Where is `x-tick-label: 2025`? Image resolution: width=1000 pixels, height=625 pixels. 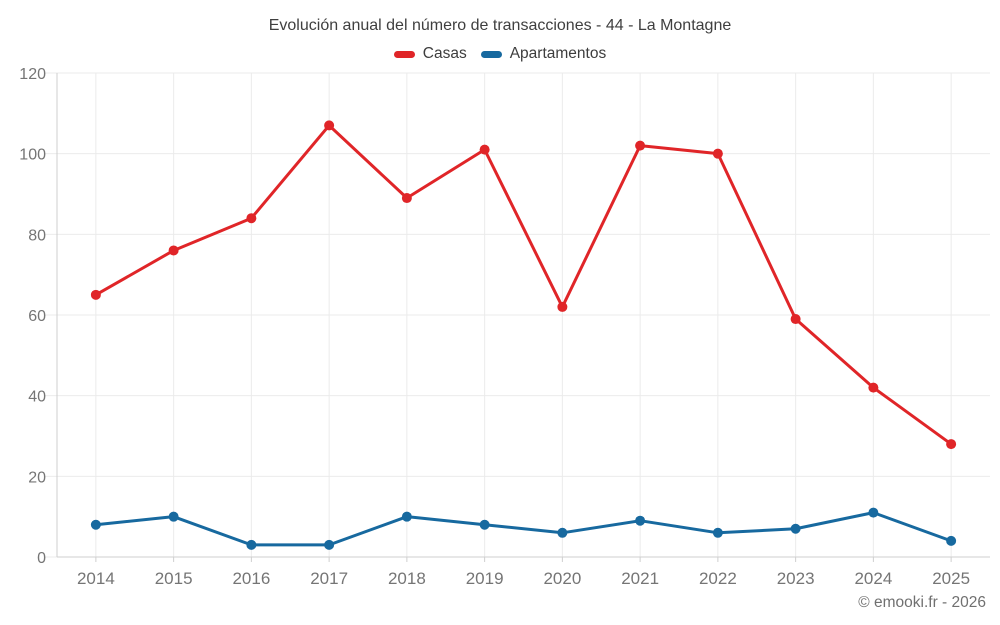
x-tick-label: 2025 is located at coordinates (951, 578).